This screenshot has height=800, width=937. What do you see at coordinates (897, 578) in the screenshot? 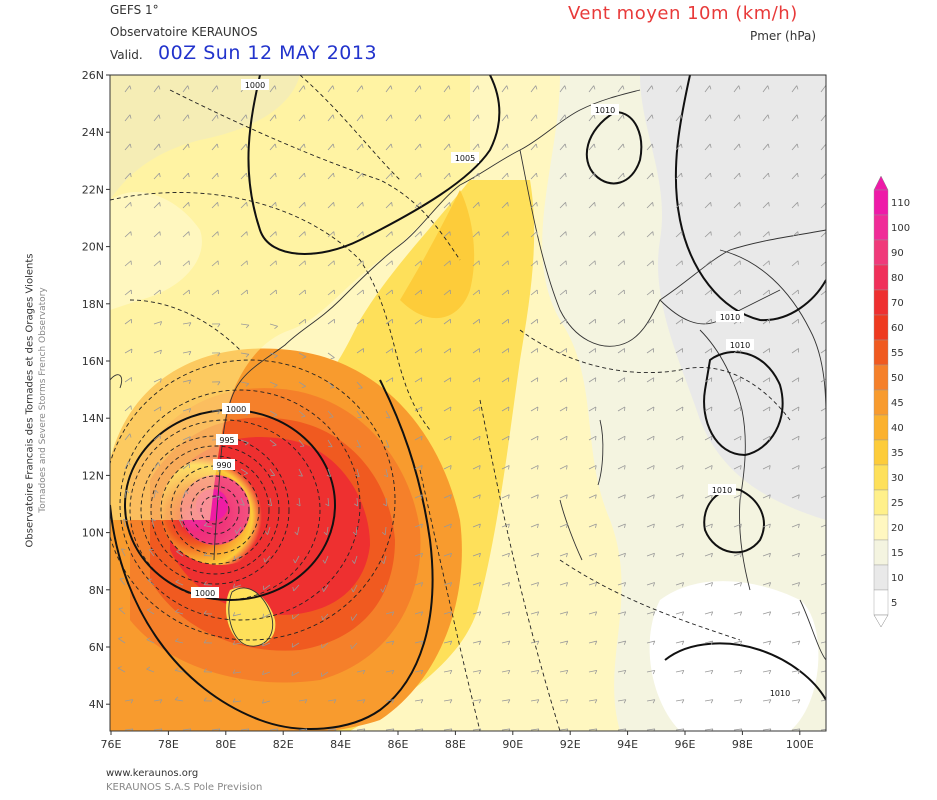
I see `legend-label: 10` at bounding box center [897, 578].